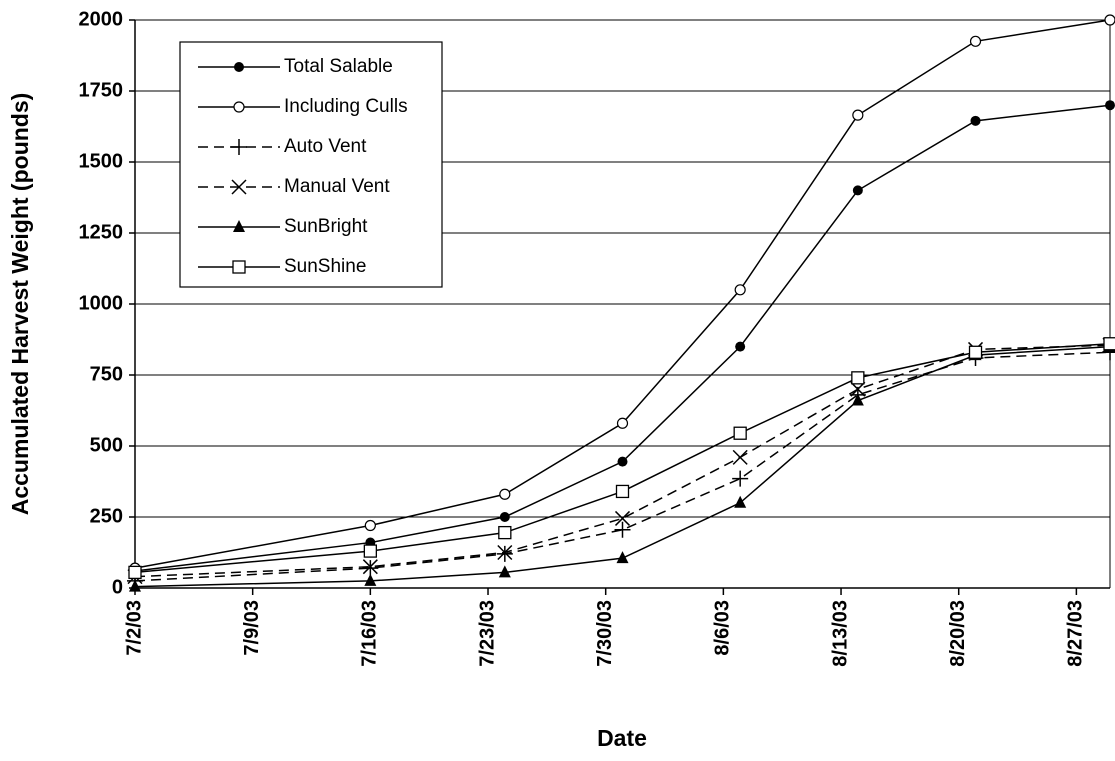  Describe the element at coordinates (325, 146) in the screenshot. I see `legend-label: Auto Vent` at that location.